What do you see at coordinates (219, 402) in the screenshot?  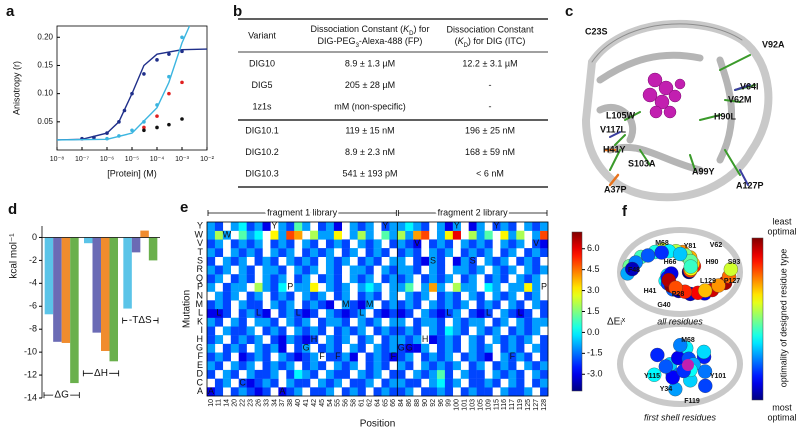 I see `x-tick-label: 11` at bounding box center [219, 402].